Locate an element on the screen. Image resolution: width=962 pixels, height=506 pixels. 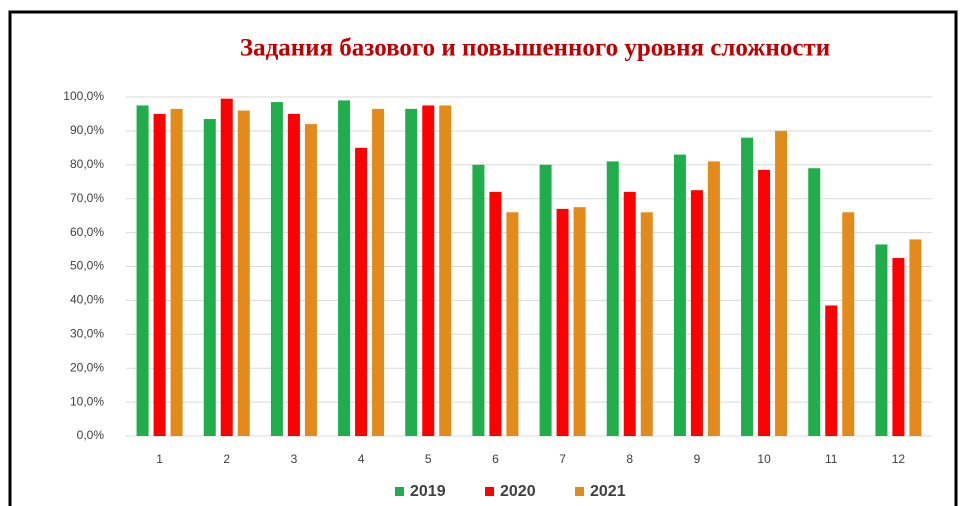
x-tick-label: 2 is located at coordinates (226, 459).